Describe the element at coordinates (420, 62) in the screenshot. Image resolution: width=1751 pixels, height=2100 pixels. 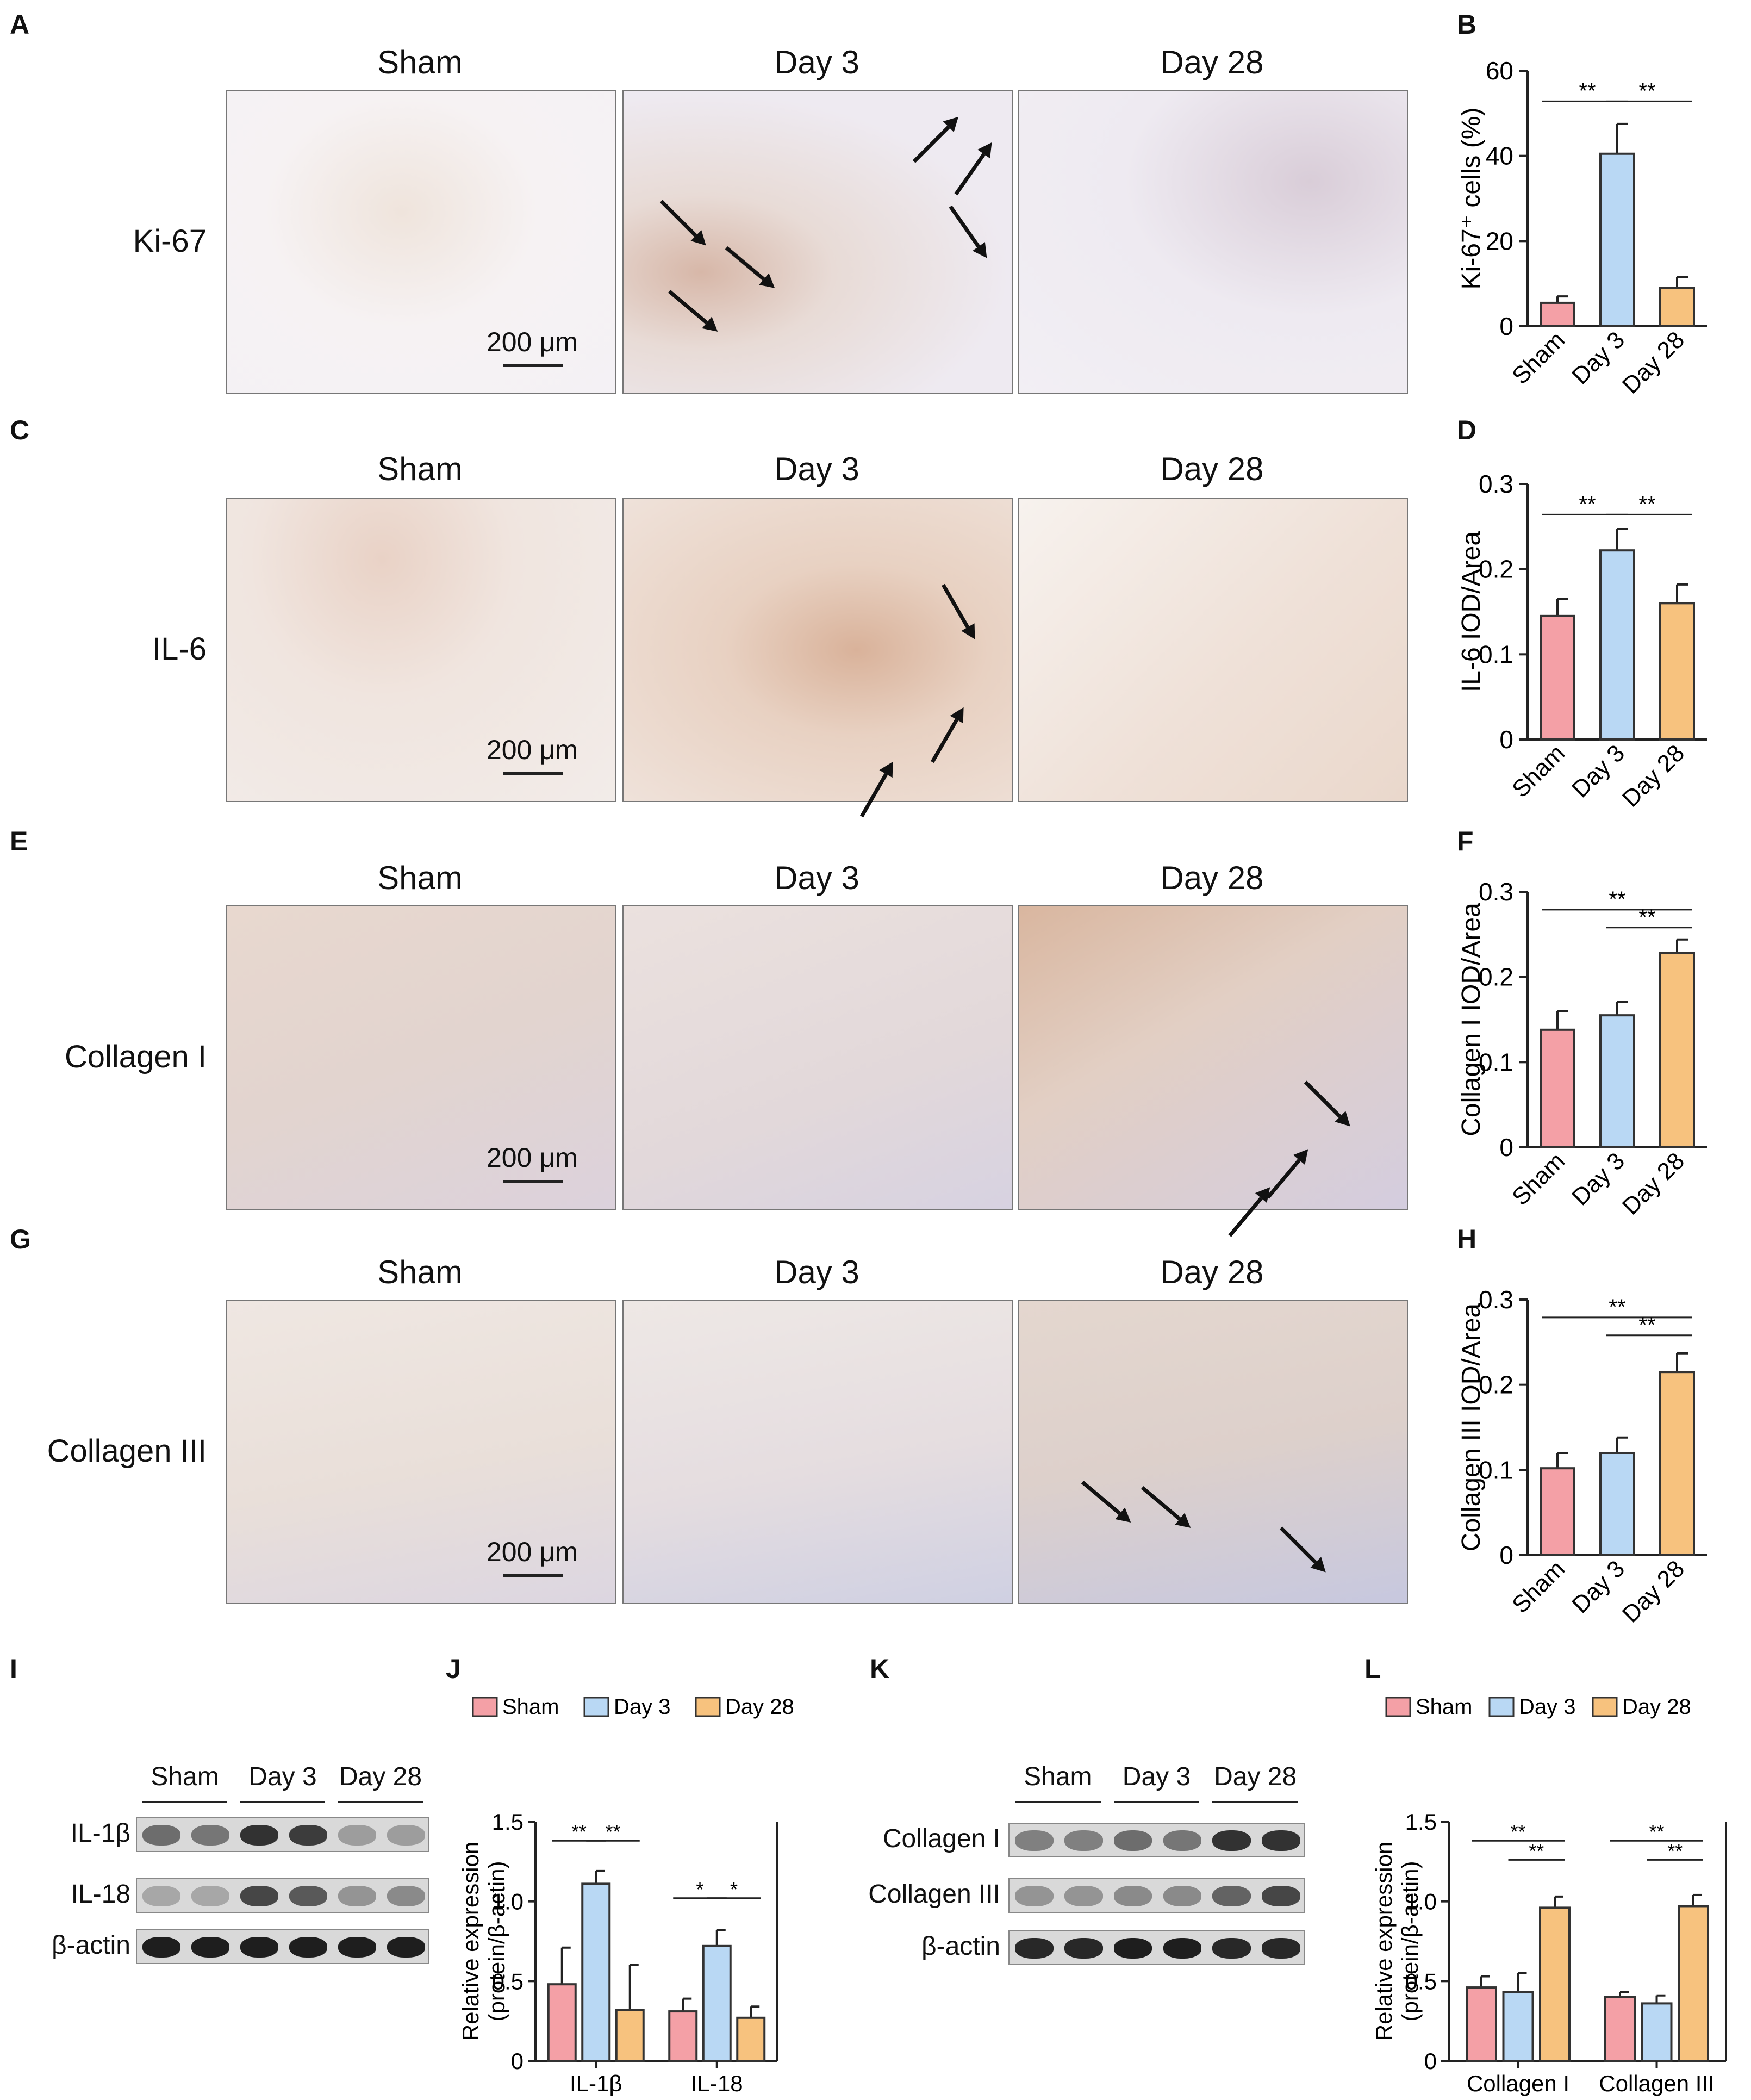
I see `group-title-ki67-0: Sham` at that location.